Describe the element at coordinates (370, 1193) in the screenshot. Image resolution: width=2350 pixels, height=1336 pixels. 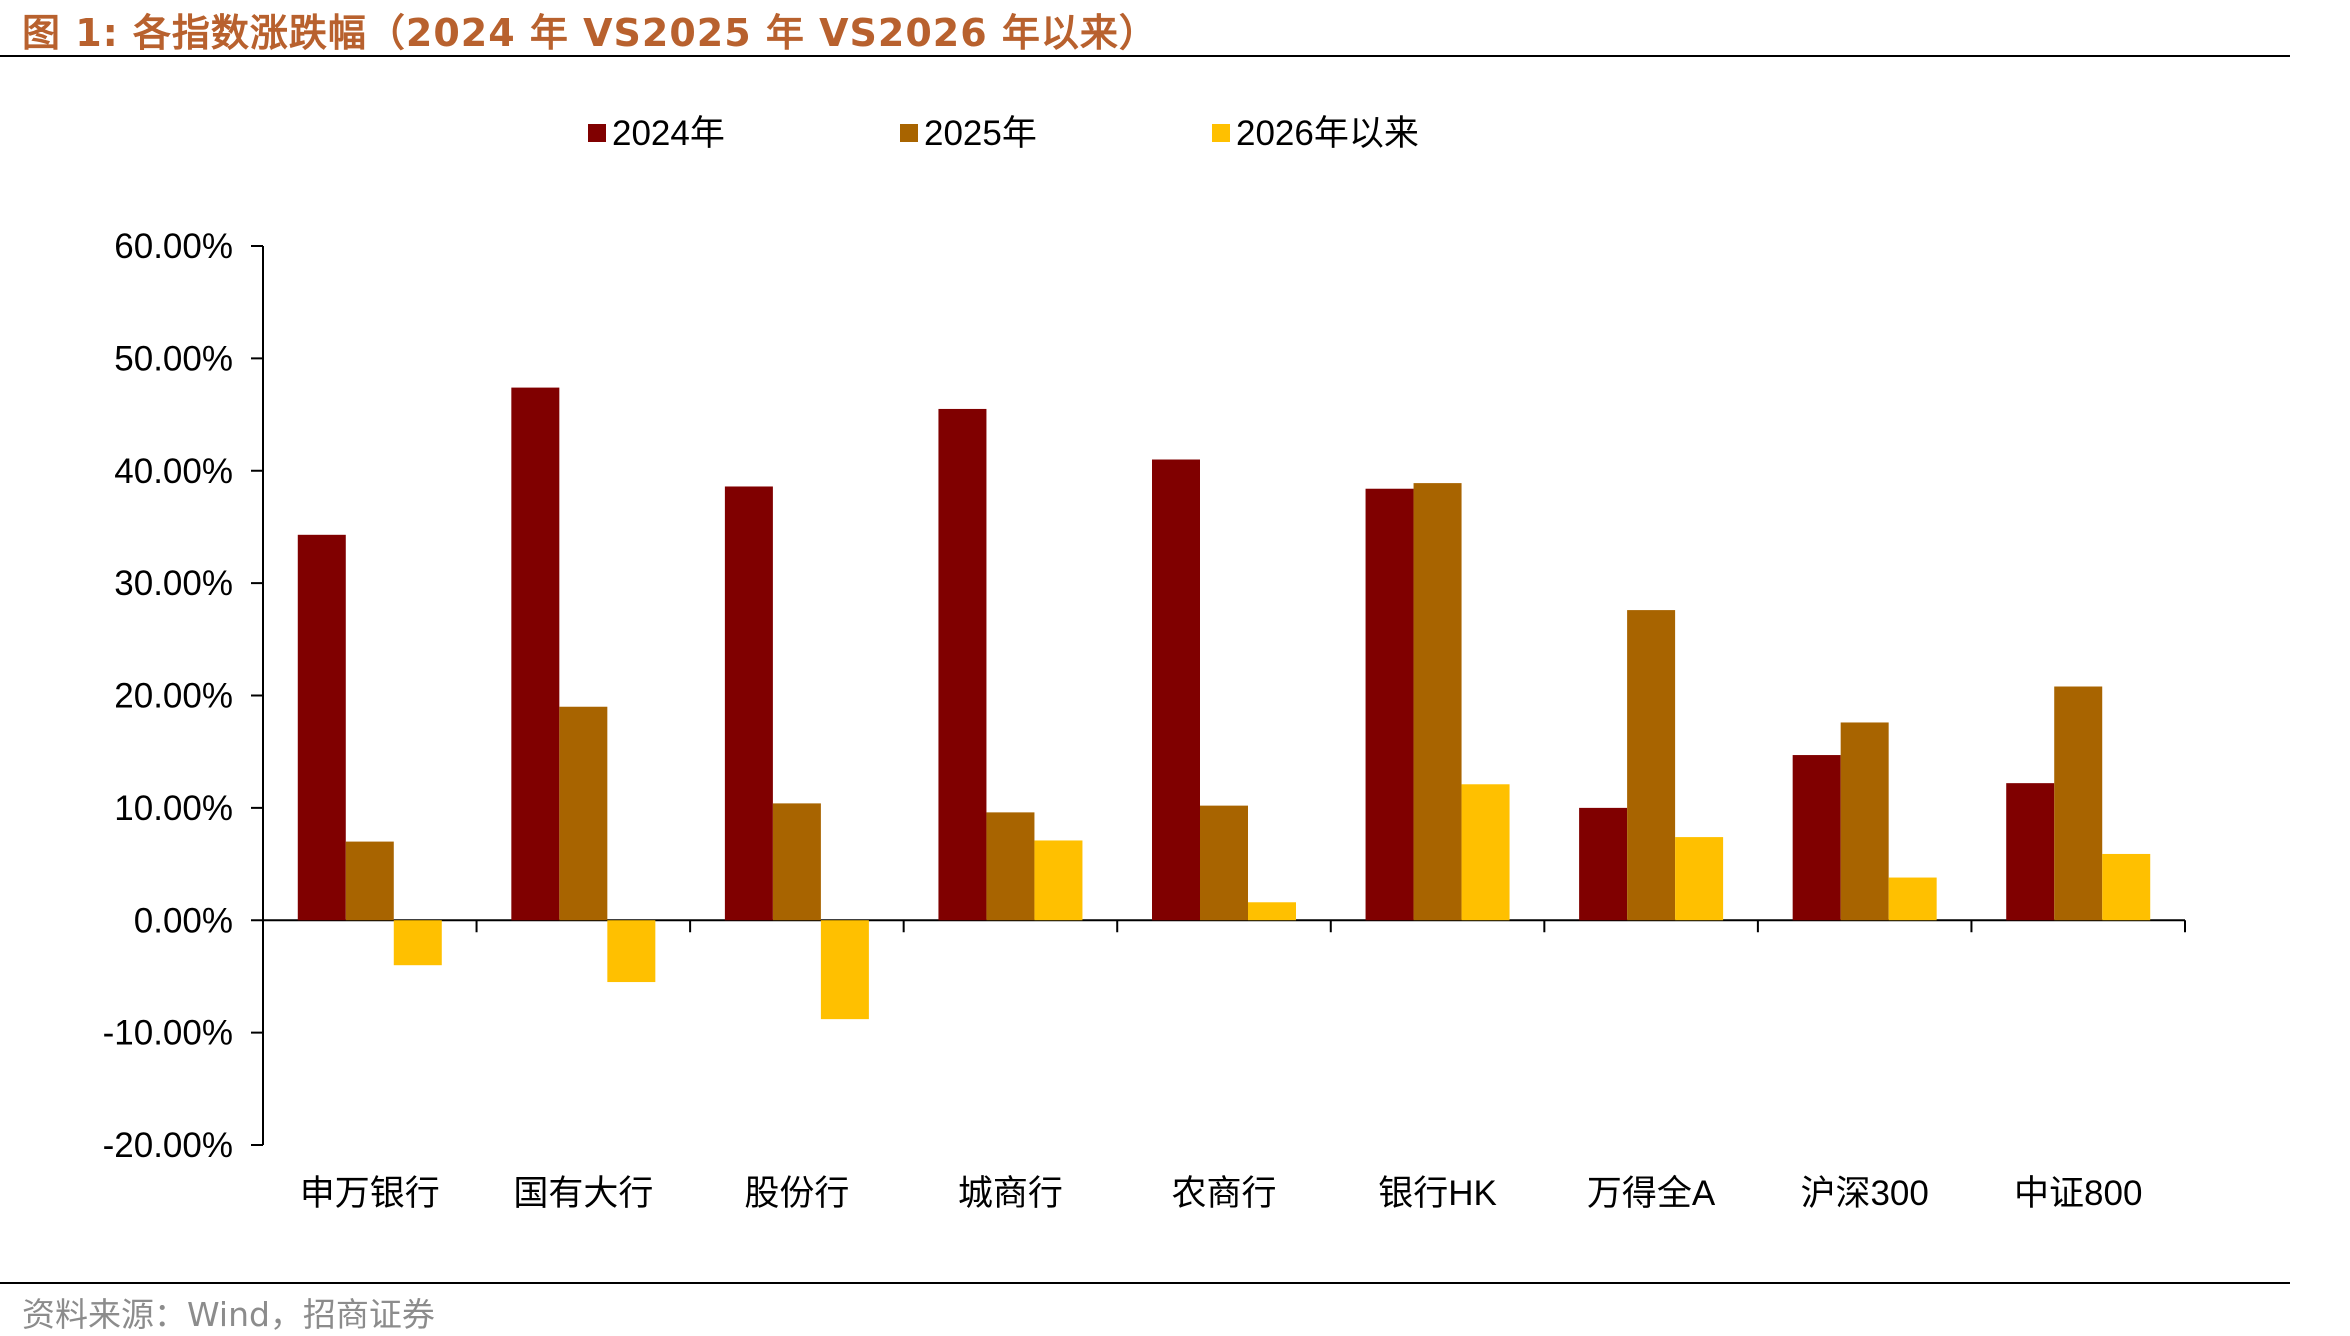
I see `x-category-label: 申万银行` at that location.